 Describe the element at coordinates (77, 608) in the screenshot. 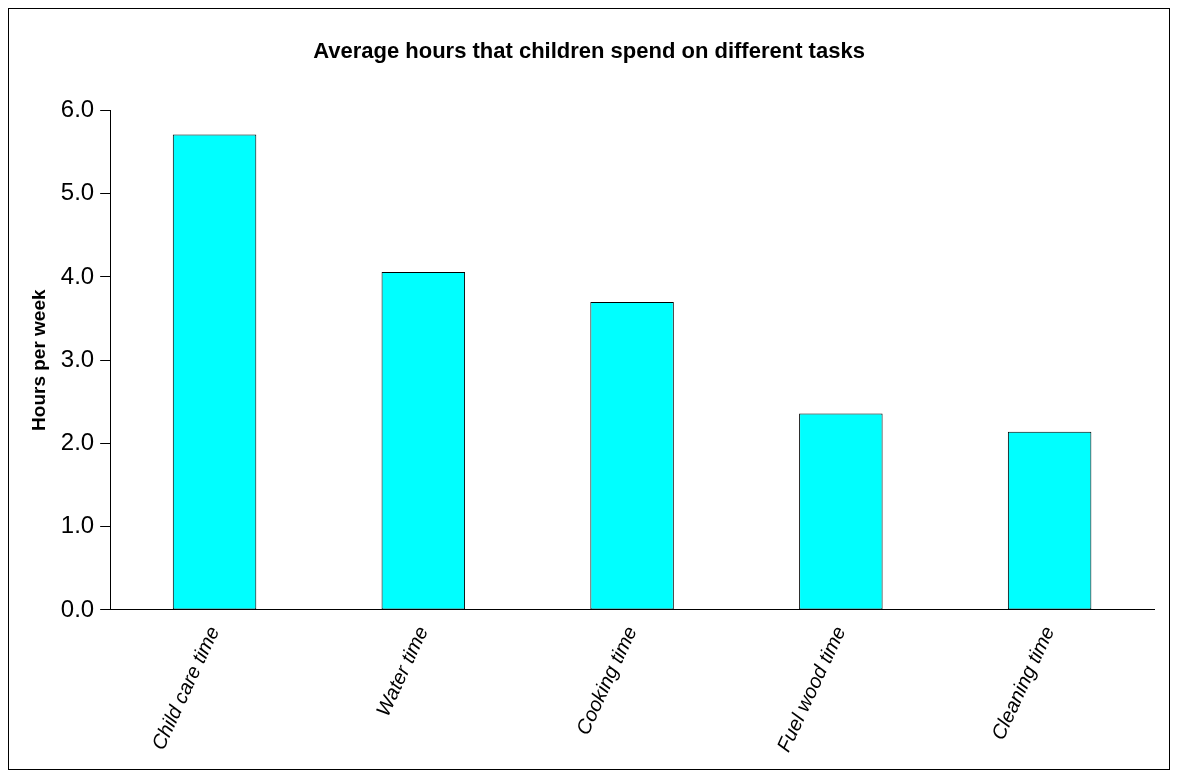

I see `y-tick-label: 0.0` at that location.